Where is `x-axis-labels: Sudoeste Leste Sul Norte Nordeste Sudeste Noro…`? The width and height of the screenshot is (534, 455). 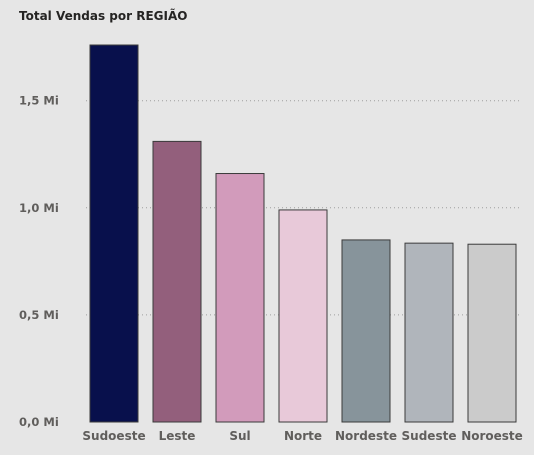 x-axis-labels: Sudoeste Leste Sul Norte Nordeste Sudeste Noro… is located at coordinates (302, 436).